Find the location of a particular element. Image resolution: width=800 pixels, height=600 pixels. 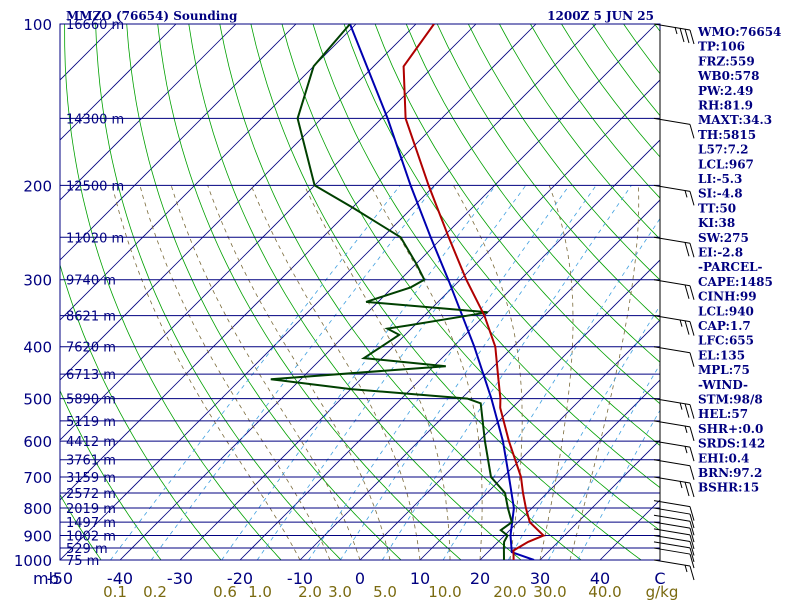

height-label: 529 m is located at coordinates (87, 549).